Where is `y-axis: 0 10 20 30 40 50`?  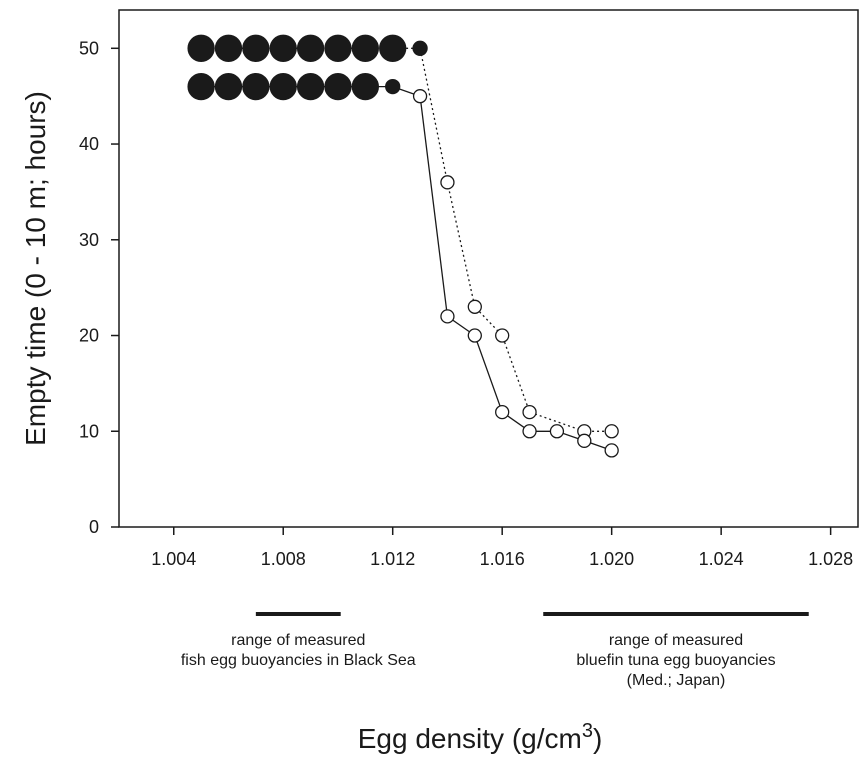 y-axis: 0 10 20 30 40 50 is located at coordinates (99, 287).